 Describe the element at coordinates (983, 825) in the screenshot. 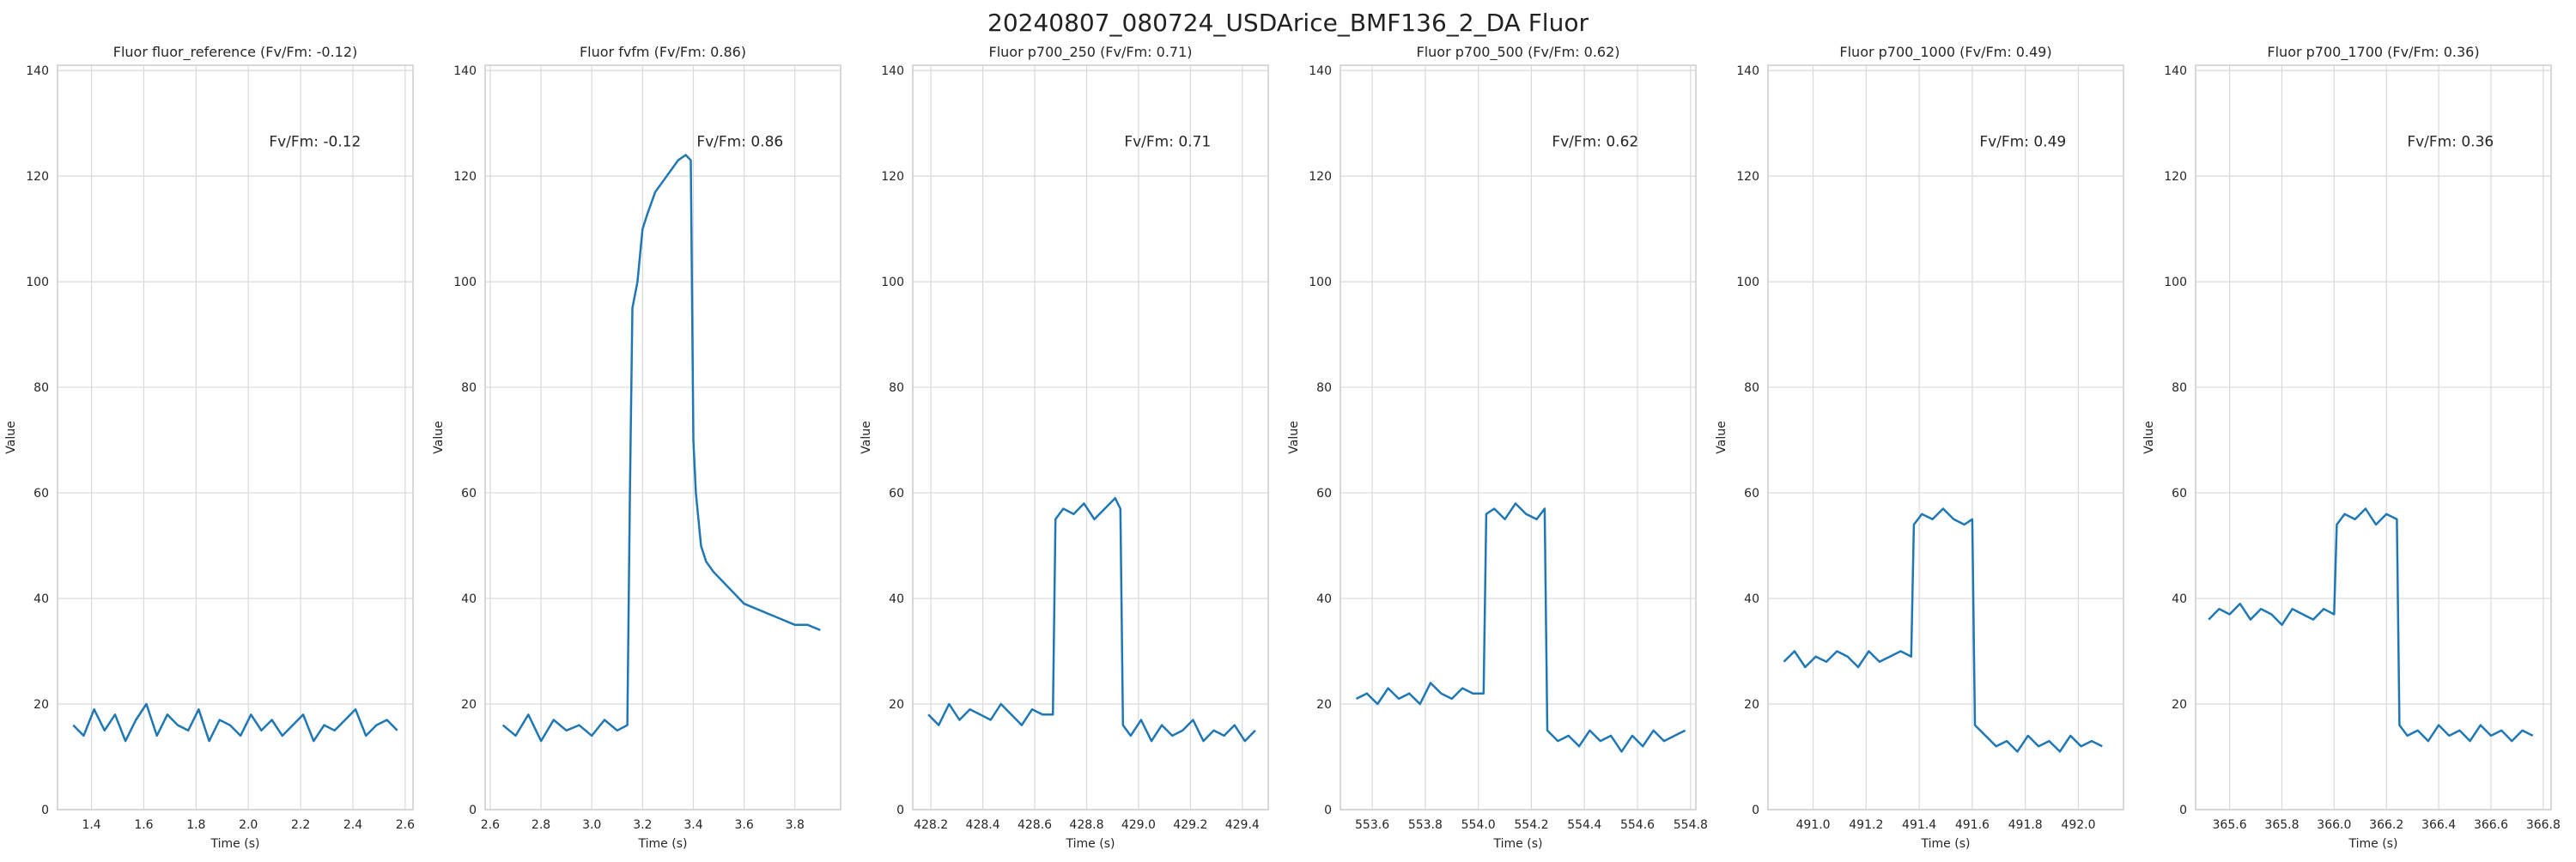

I see `x-tick-label: 428.4` at that location.